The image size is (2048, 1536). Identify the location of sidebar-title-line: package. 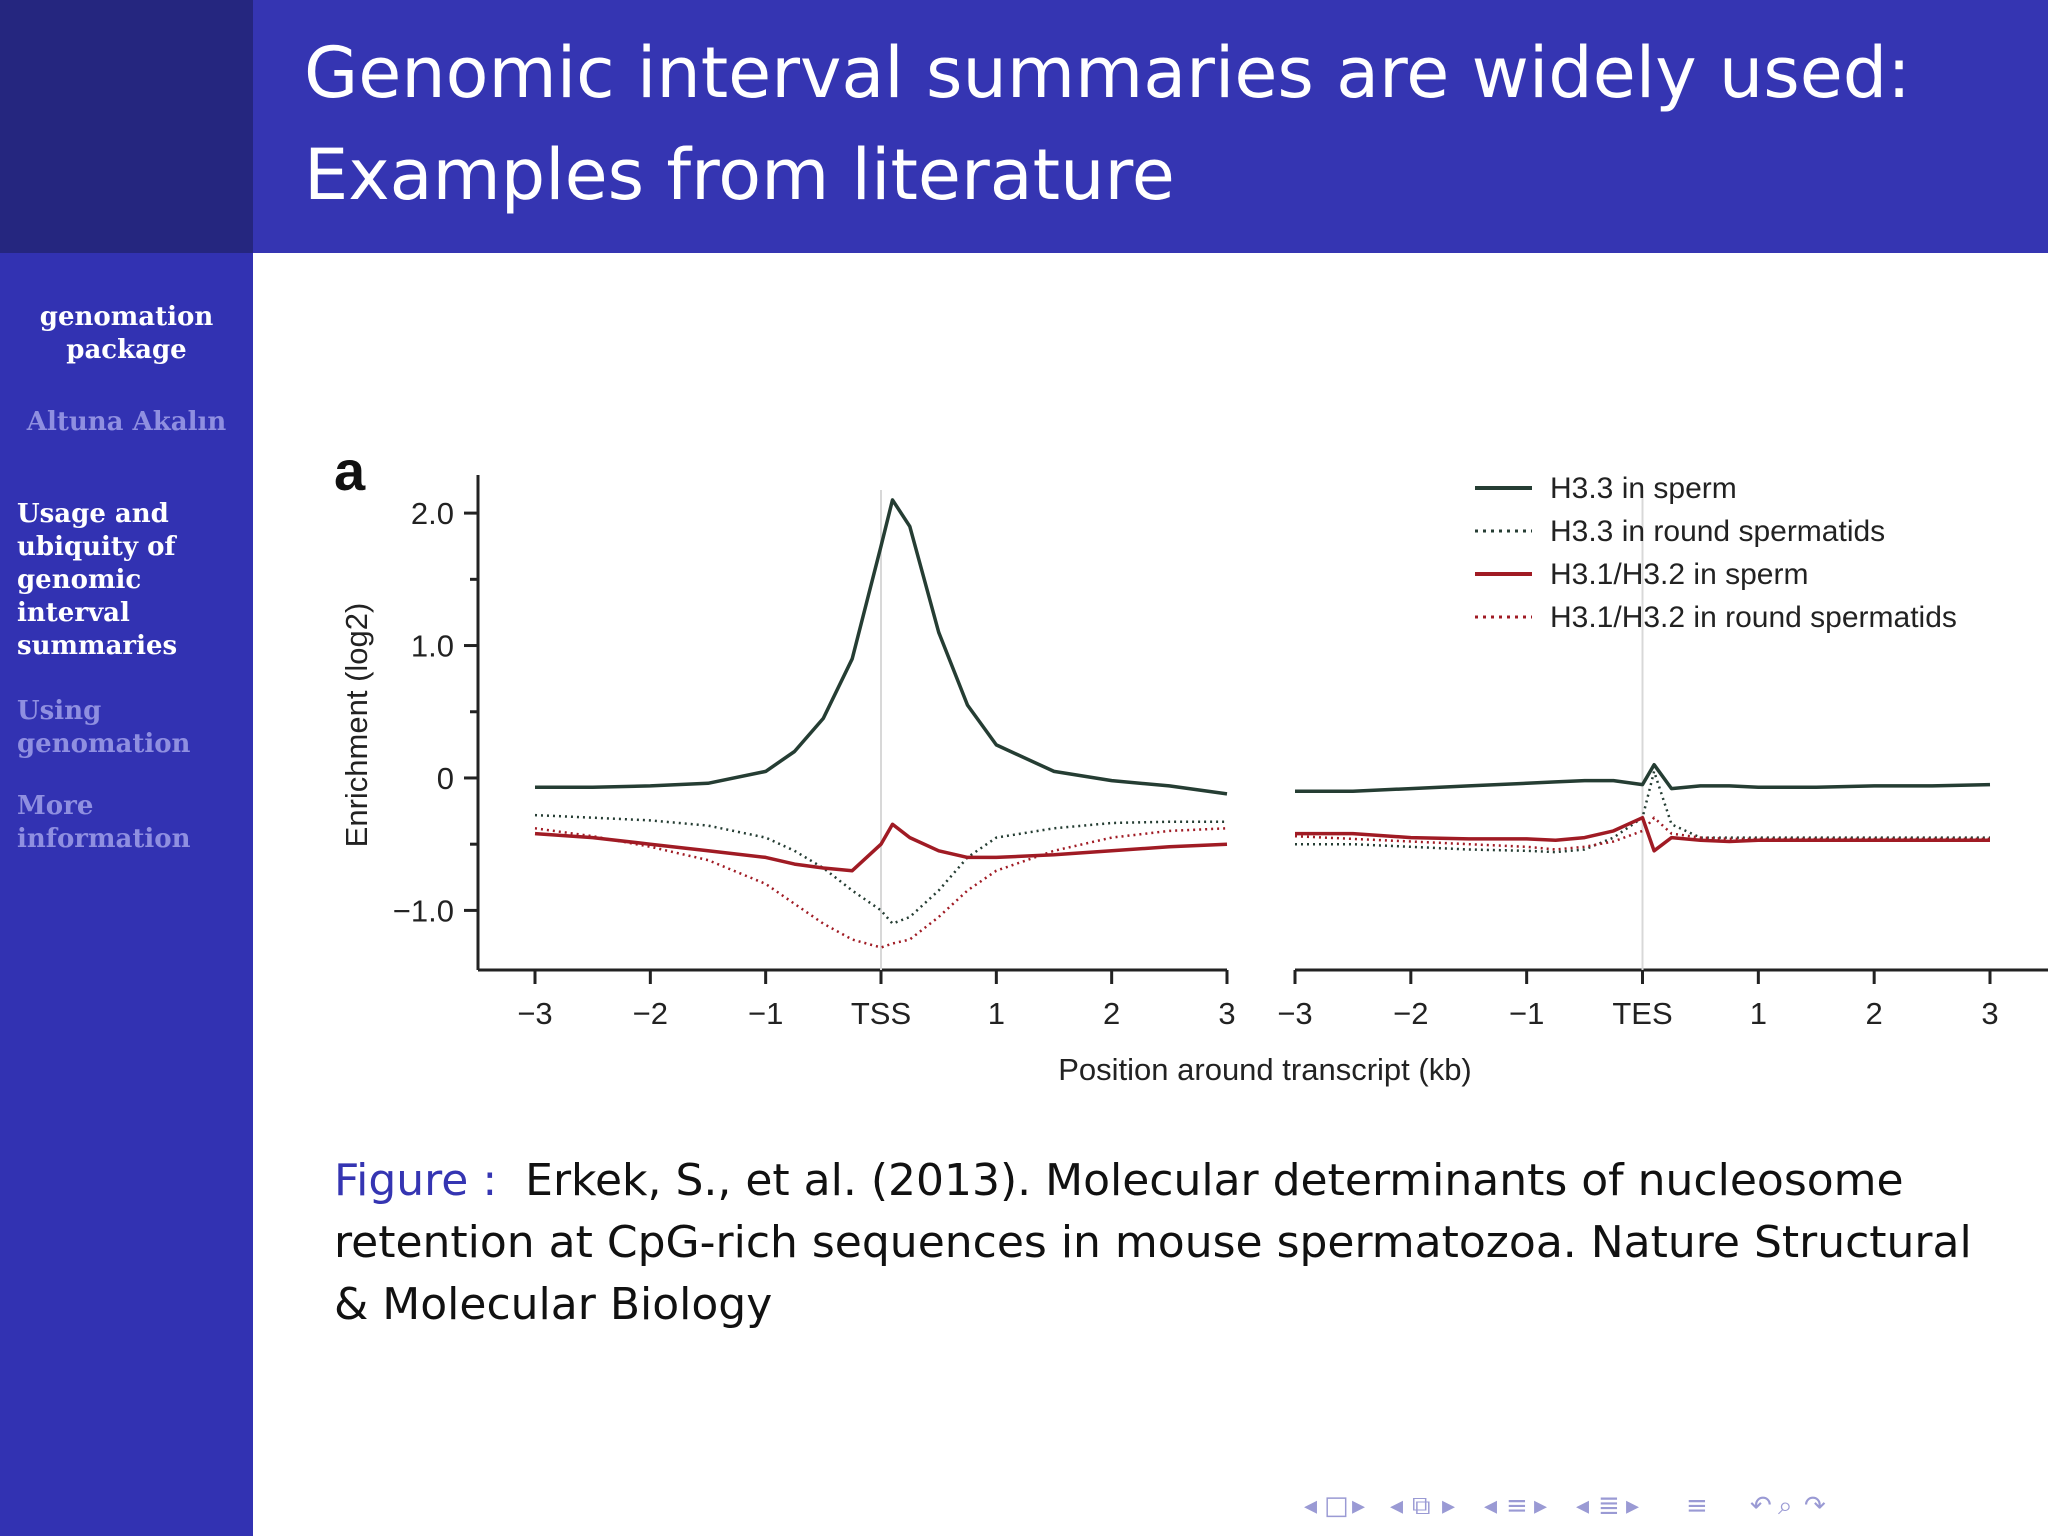
(126, 350).